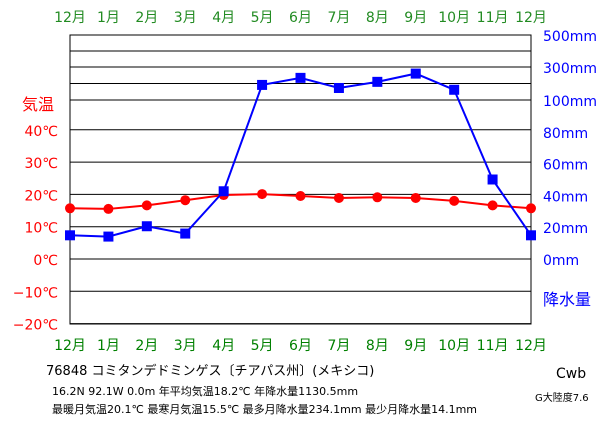  I want to click on month-label-bottom: 10月, so click(454, 346).